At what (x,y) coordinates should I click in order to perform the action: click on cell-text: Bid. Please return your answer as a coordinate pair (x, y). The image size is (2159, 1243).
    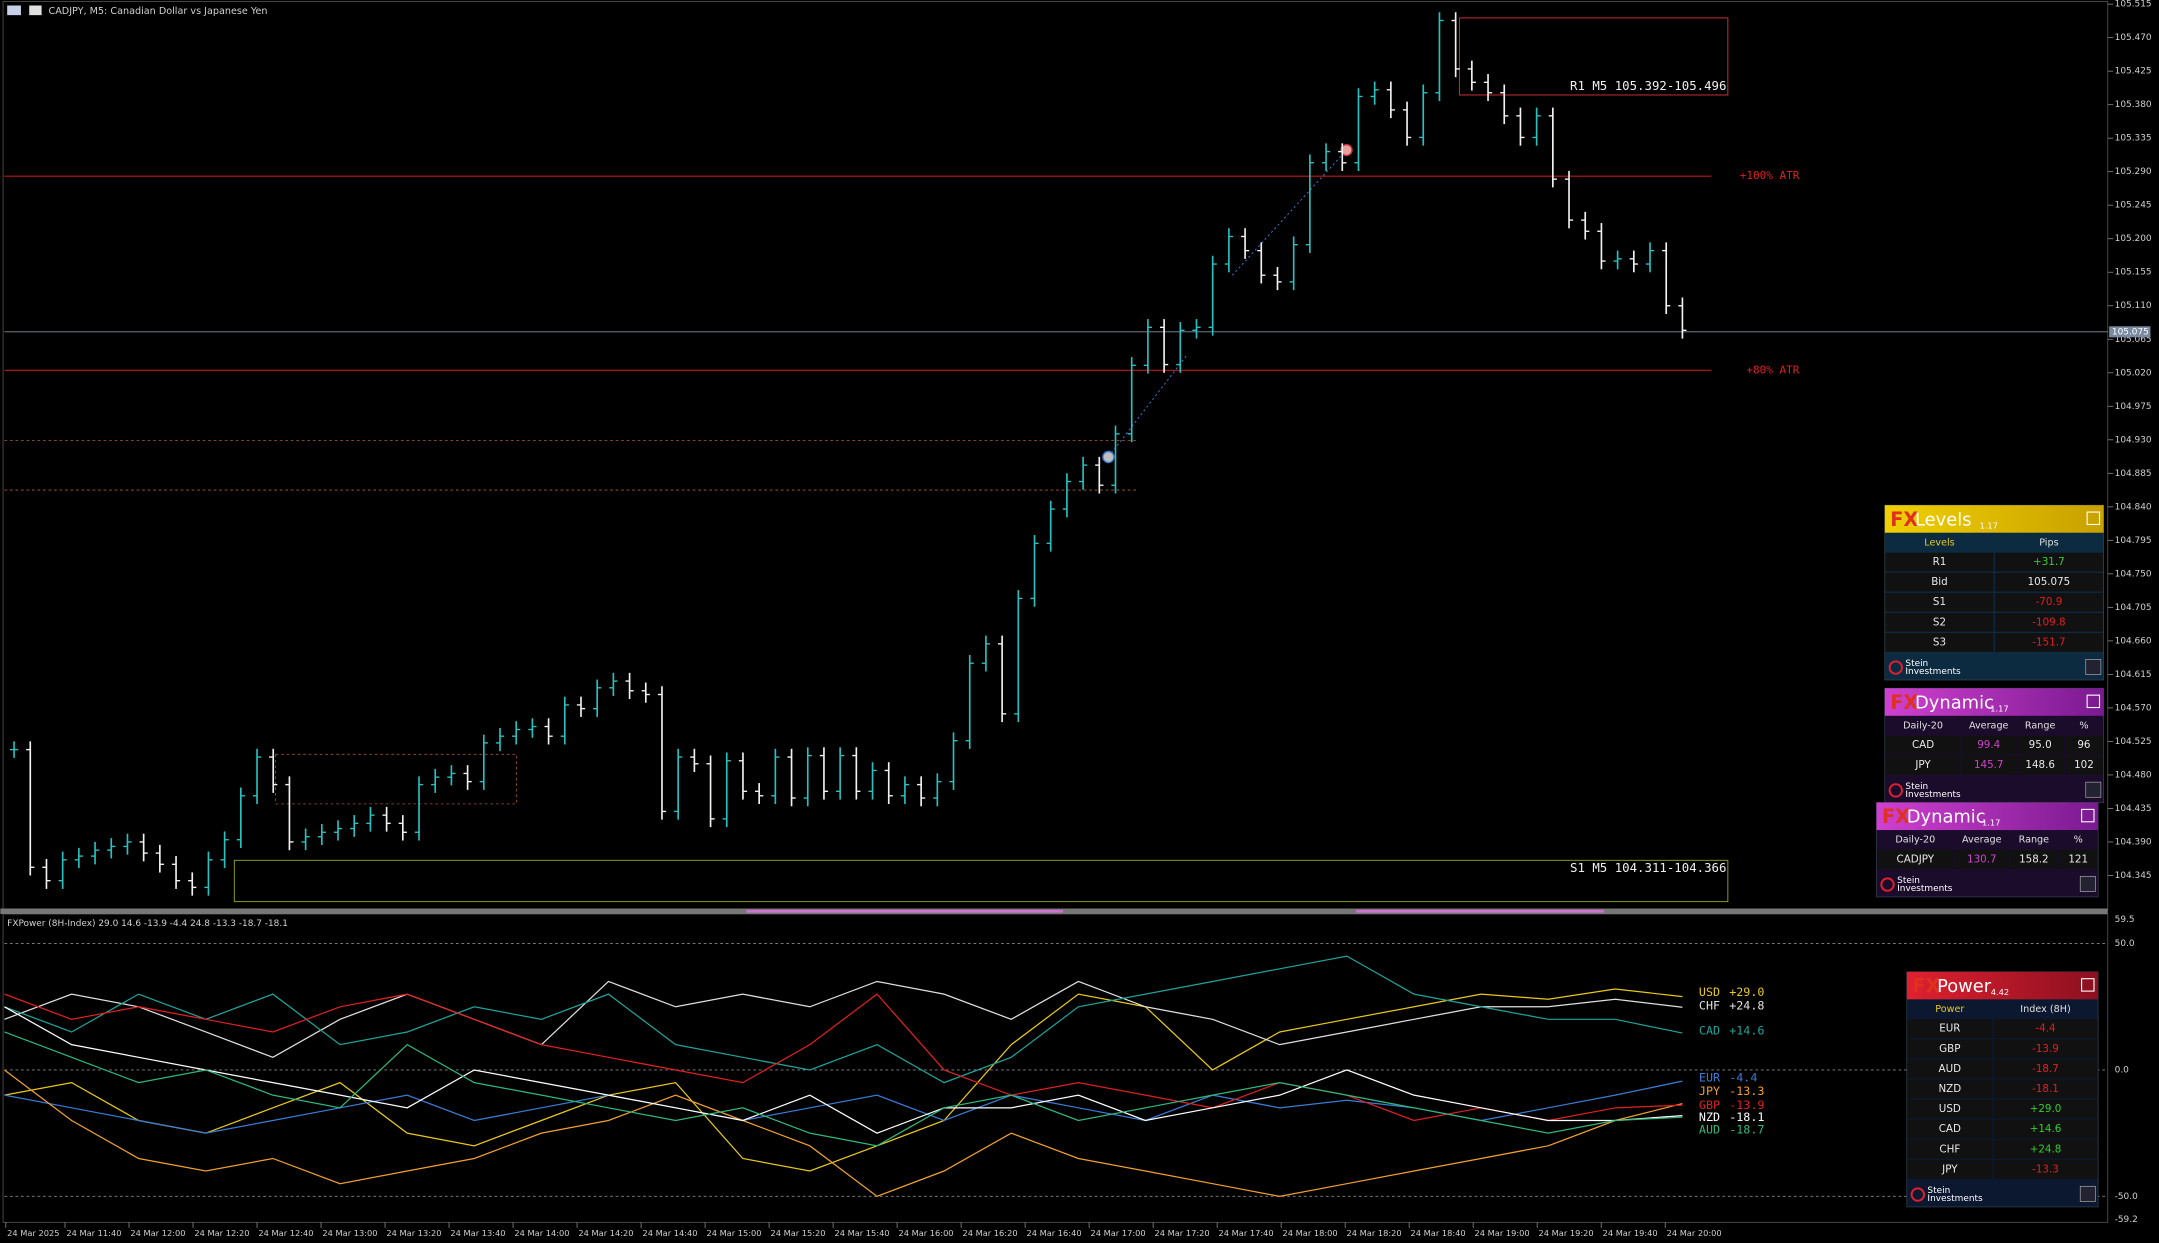
    Looking at the image, I should click on (1939, 582).